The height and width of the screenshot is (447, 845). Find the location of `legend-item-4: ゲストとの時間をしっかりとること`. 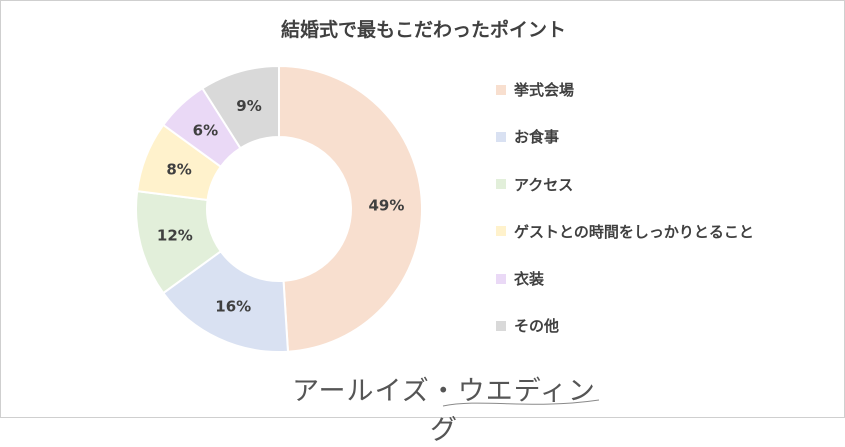

legend-item-4: ゲストとの時間をしっかりとること is located at coordinates (625, 232).